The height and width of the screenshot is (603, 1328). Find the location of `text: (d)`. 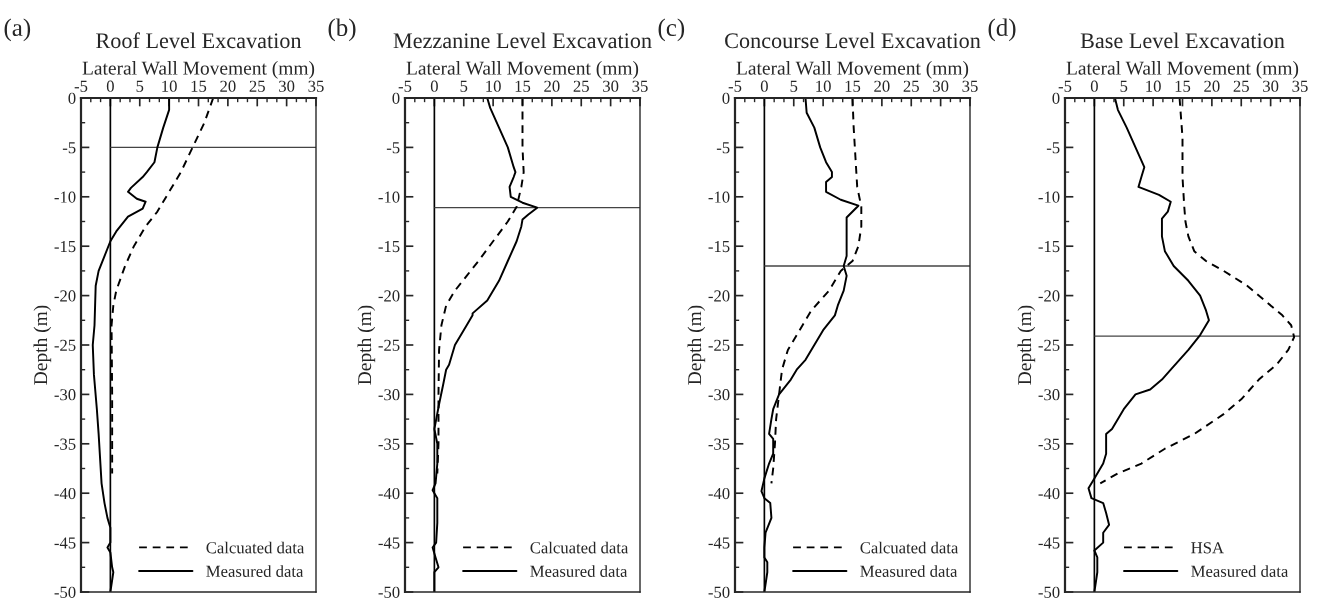

text: (d) is located at coordinates (1002, 30).